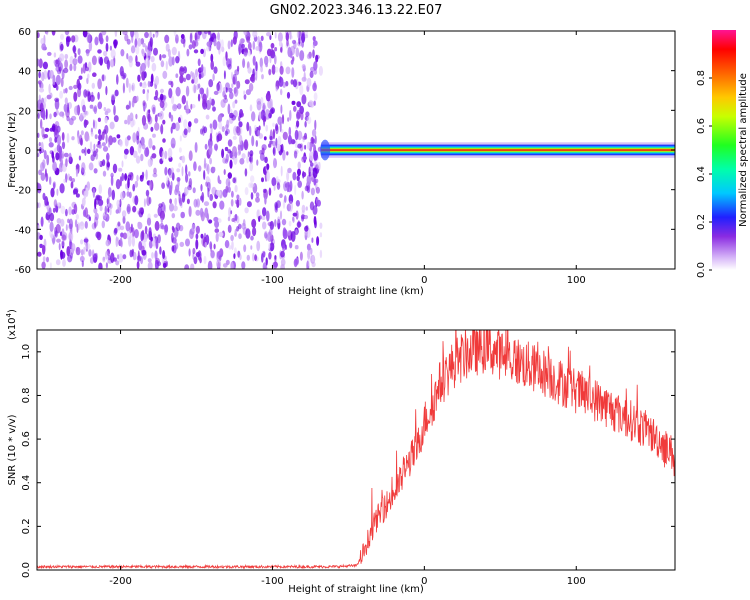  What do you see at coordinates (26, 526) in the screenshot?
I see `y-tick-label: 0.2` at bounding box center [26, 526].